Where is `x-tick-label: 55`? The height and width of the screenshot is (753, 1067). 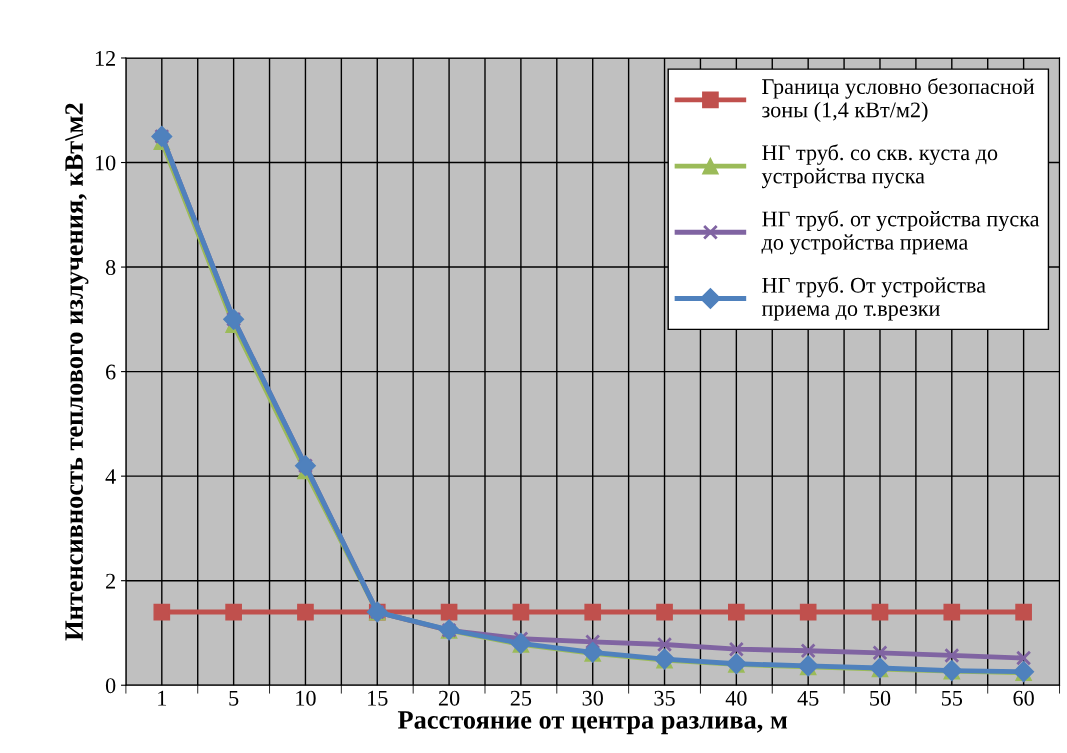
x-tick-label: 55 is located at coordinates (952, 698).